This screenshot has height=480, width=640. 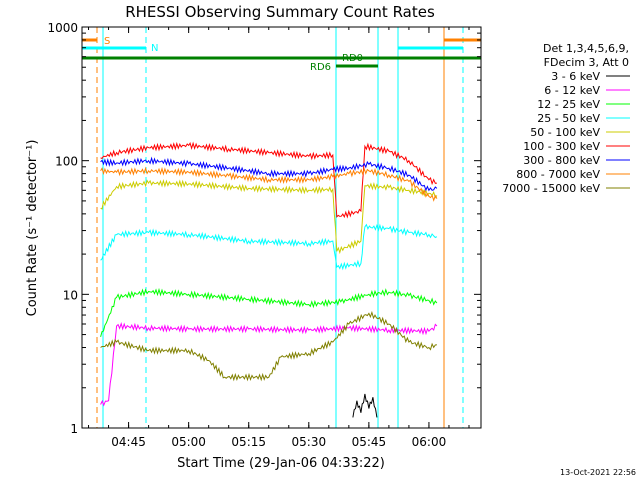 I want to click on chart-title: RHESSI Observing Summary Count Rates, so click(x=280, y=12).